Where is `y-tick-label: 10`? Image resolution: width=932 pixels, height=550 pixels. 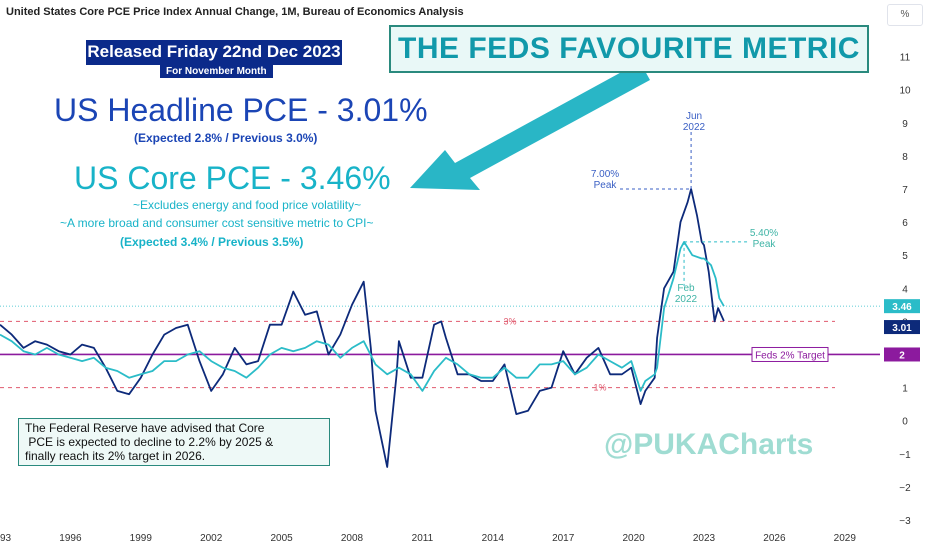 y-tick-label: 10 is located at coordinates (905, 91).